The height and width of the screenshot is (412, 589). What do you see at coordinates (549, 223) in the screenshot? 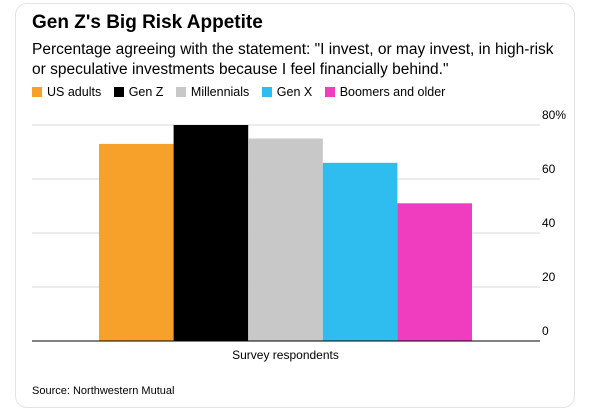
I see `y-tick-label: 40` at bounding box center [549, 223].